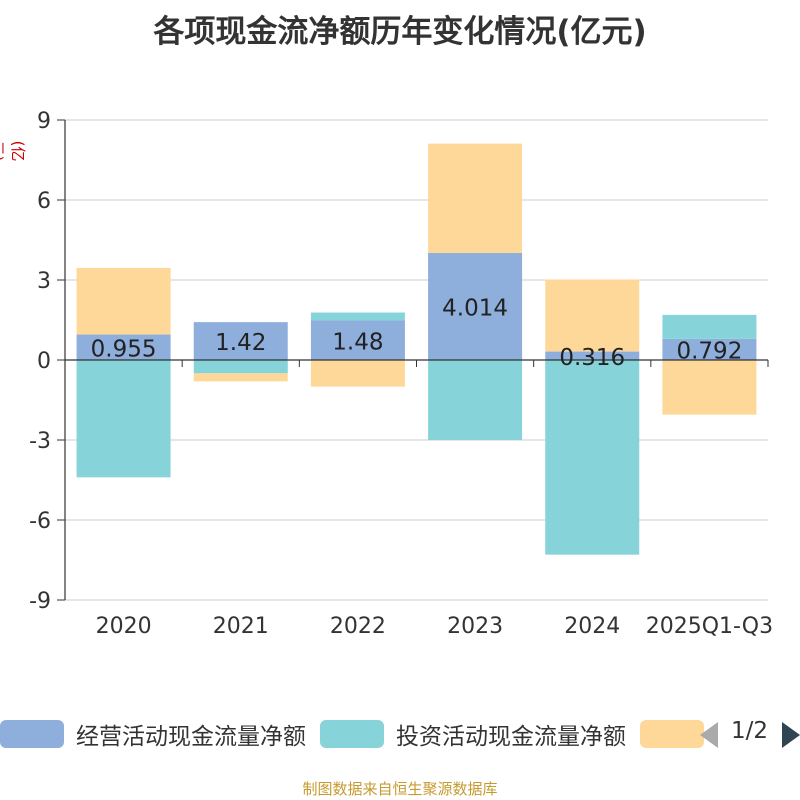 This screenshot has width=800, height=800. Describe the element at coordinates (592, 626) in the screenshot. I see `x-tick-label: 2024` at that location.